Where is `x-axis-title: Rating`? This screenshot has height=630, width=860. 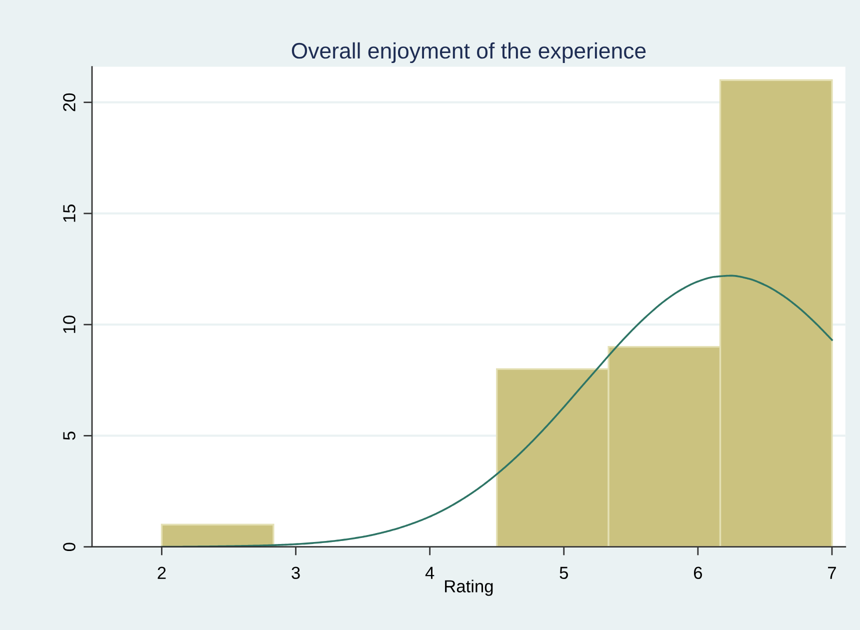 x-axis-title: Rating is located at coordinates (469, 588).